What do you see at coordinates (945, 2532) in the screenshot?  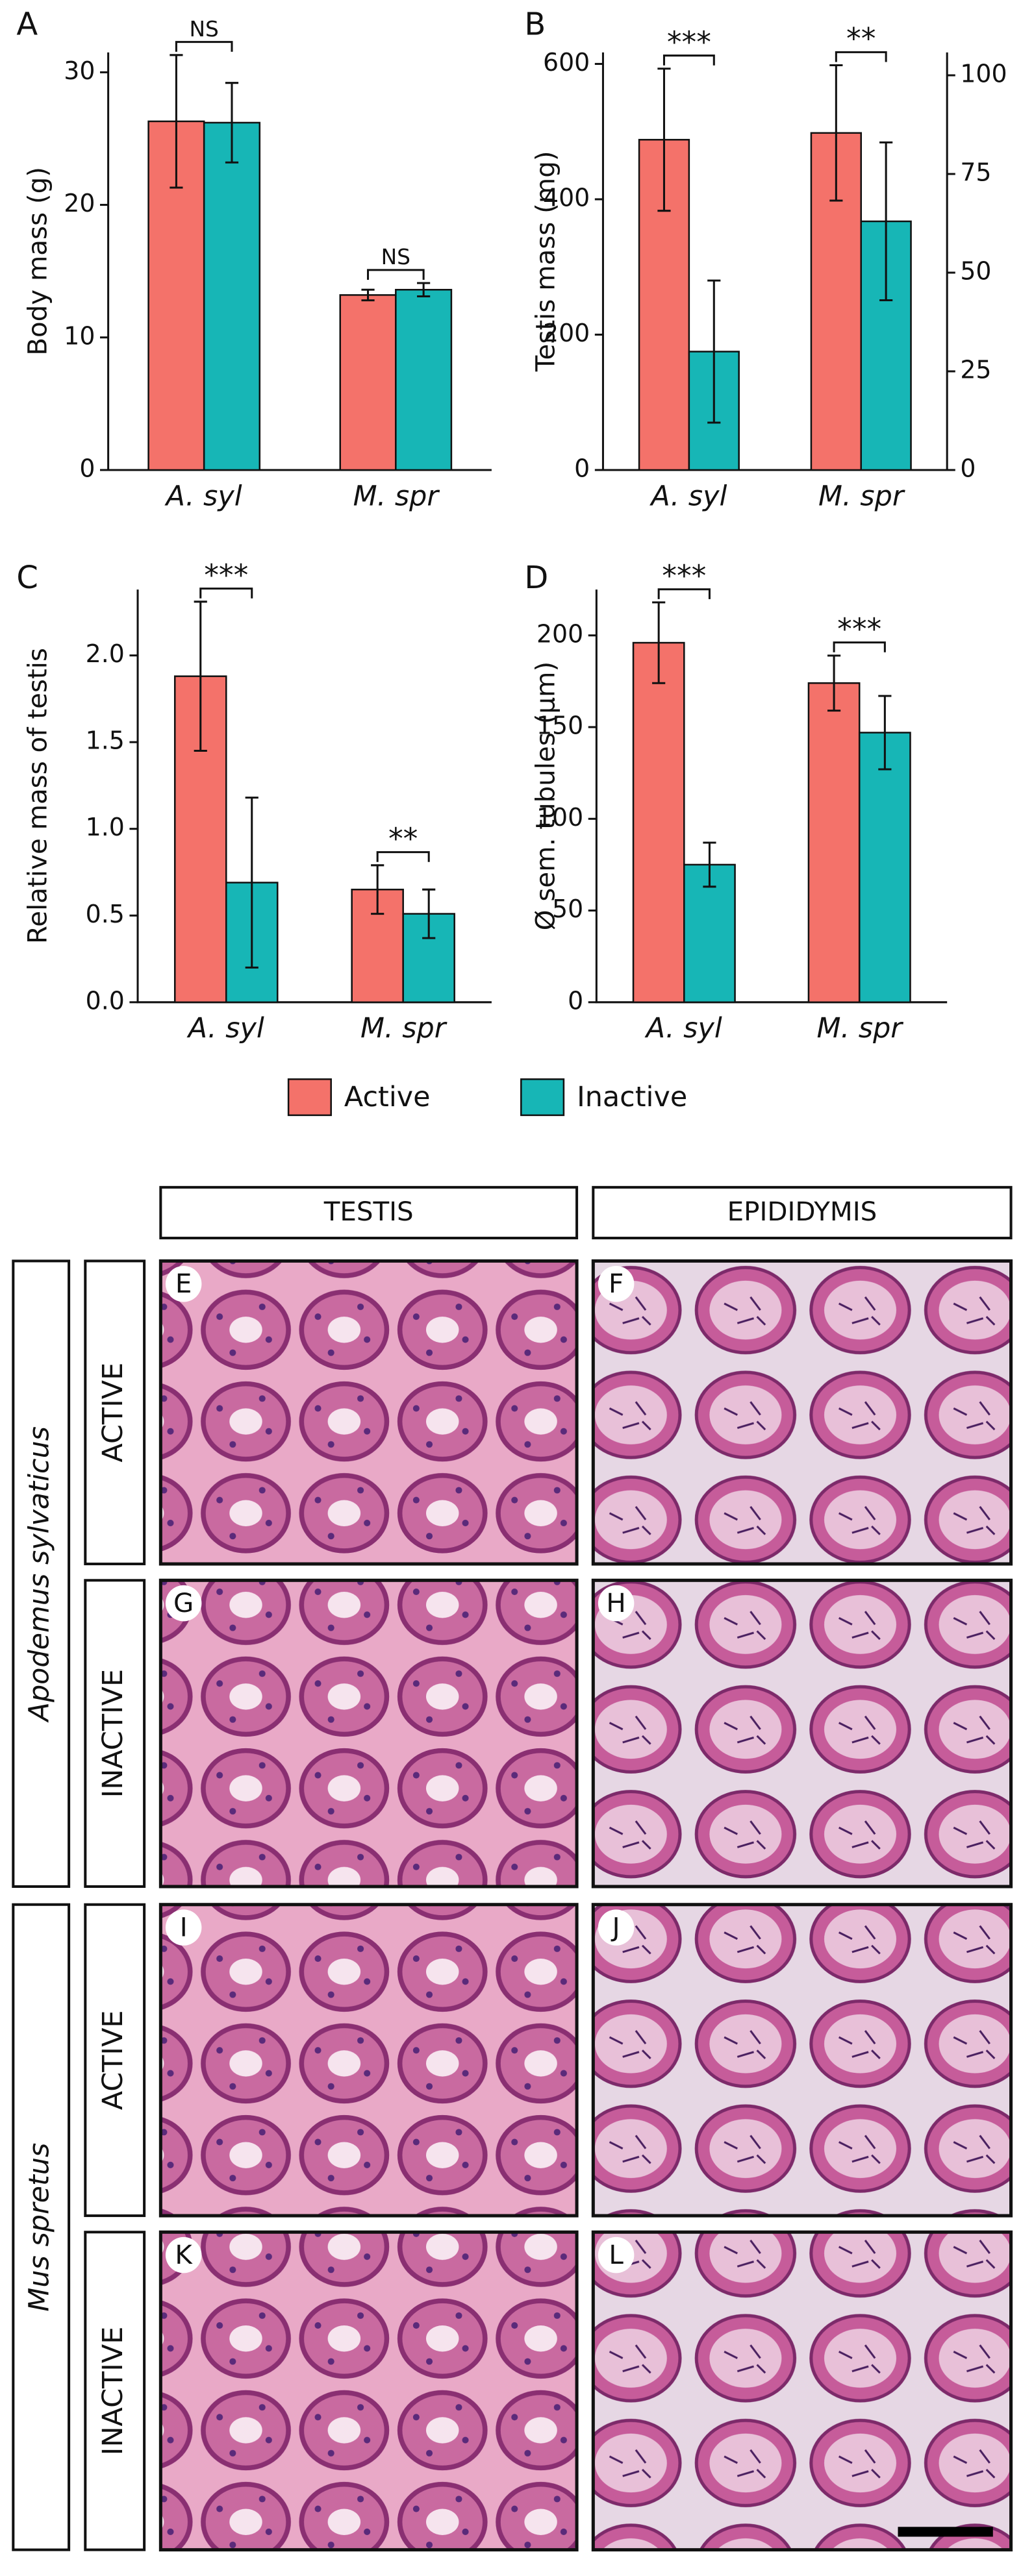 I see `scale-bar` at bounding box center [945, 2532].